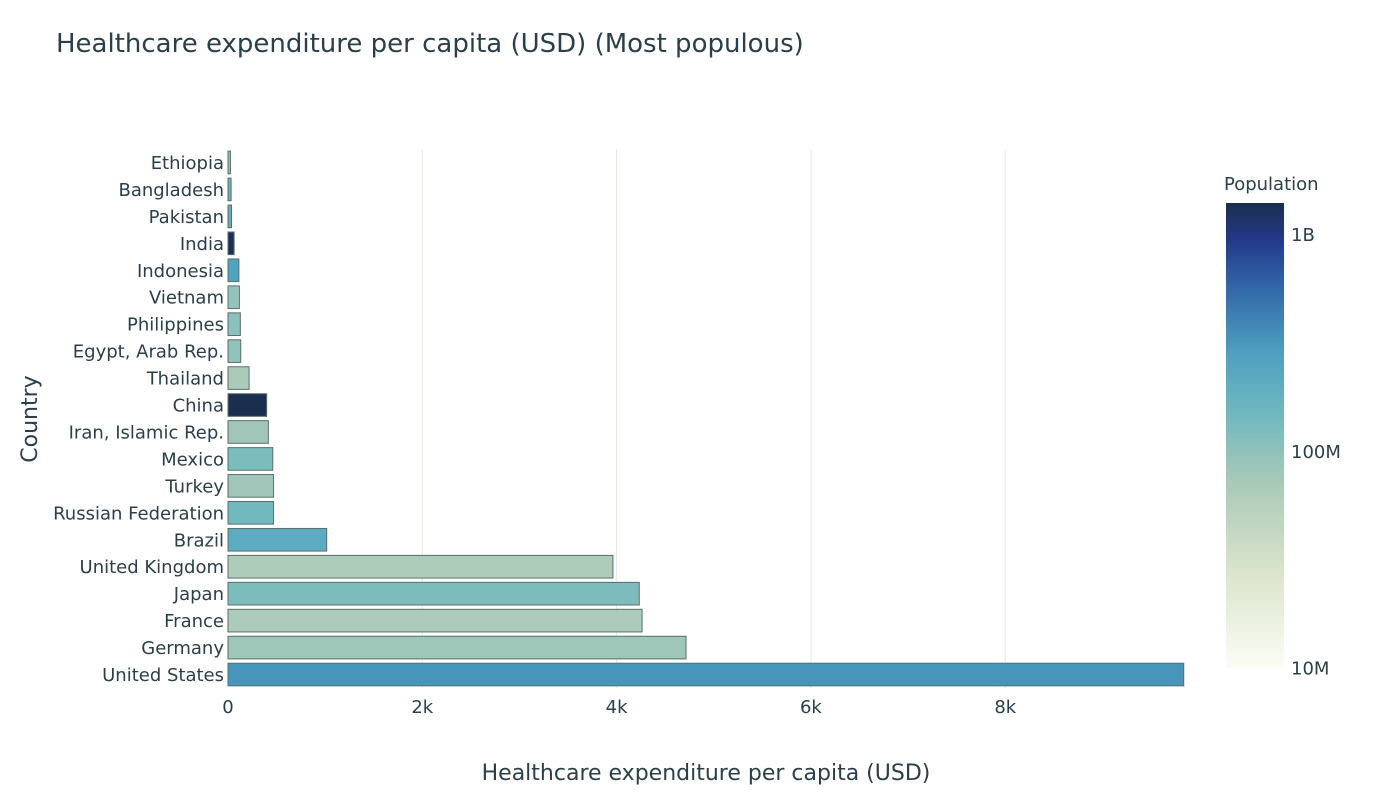 The image size is (1400, 806). I want to click on colorbar-tick-label: 100M, so click(1316, 452).